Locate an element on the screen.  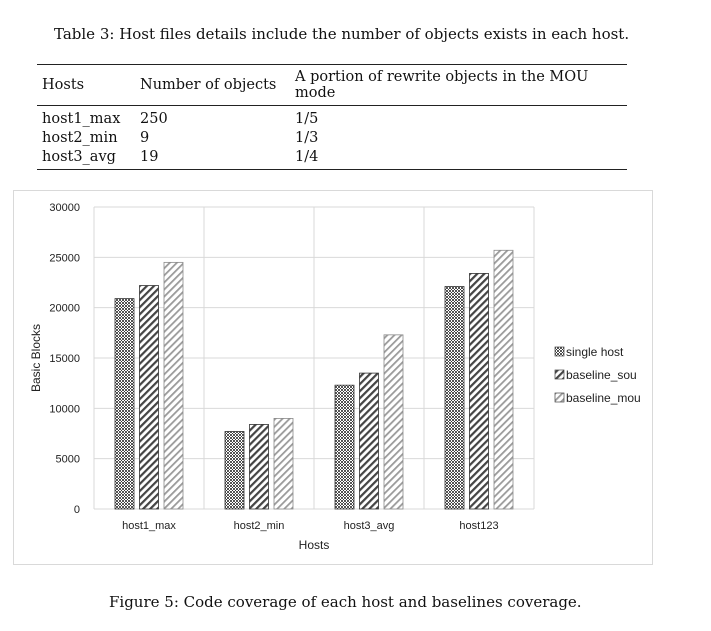
bar-baseline-sou-host2-min is located at coordinates (259, 467).